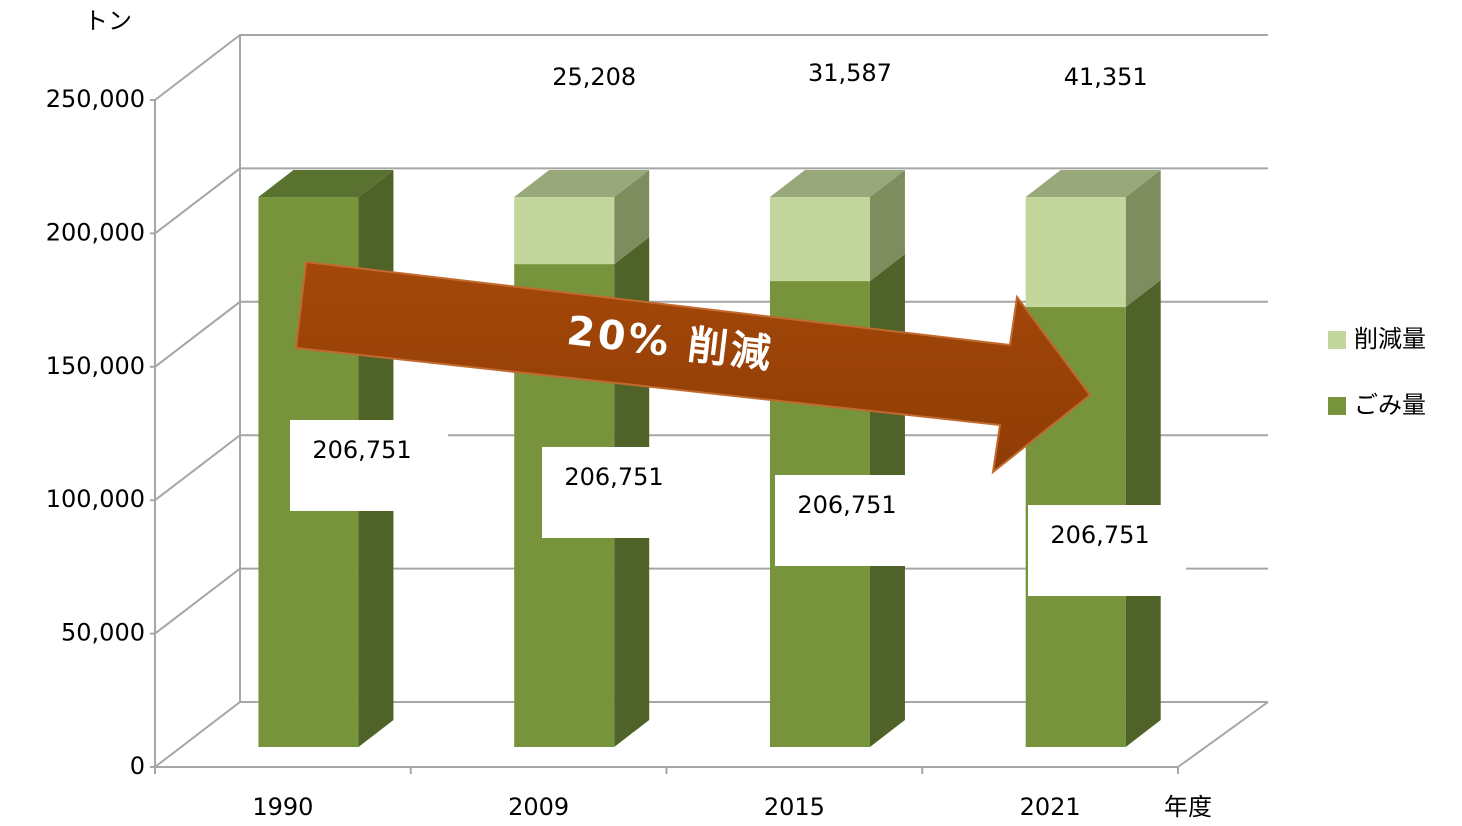 Image resolution: width=1462 pixels, height=826 pixels. I want to click on data-label: 25,208, so click(594, 77).